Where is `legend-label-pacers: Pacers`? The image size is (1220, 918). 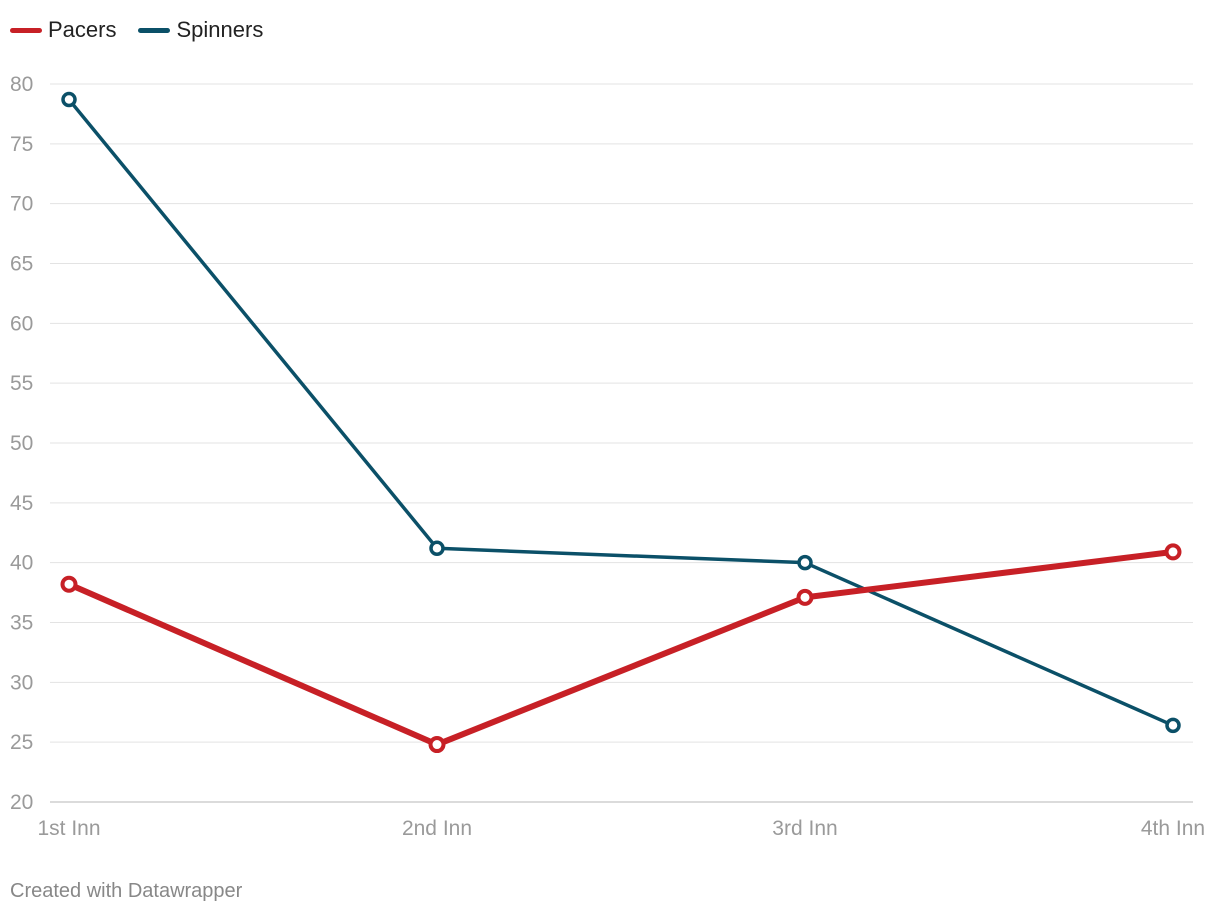
legend-label-pacers: Pacers is located at coordinates (82, 29).